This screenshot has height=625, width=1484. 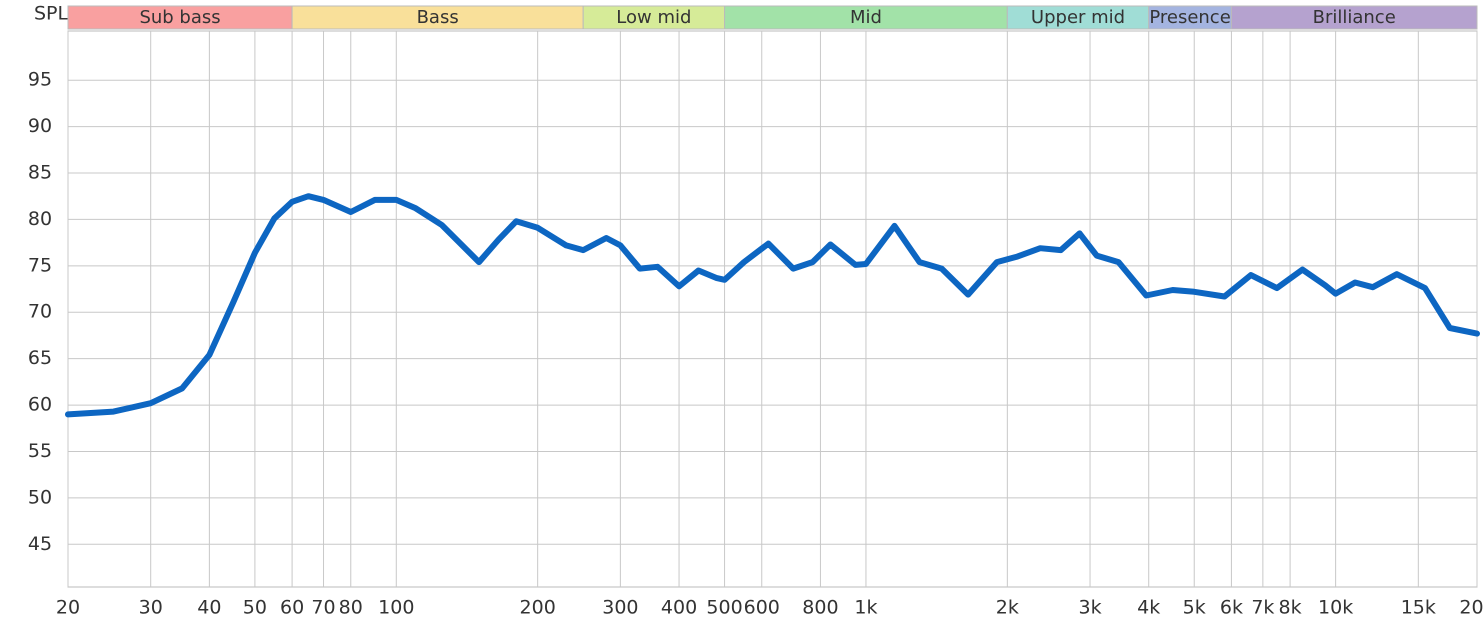 I want to click on band-label: Upper mid, so click(x=1078, y=17).